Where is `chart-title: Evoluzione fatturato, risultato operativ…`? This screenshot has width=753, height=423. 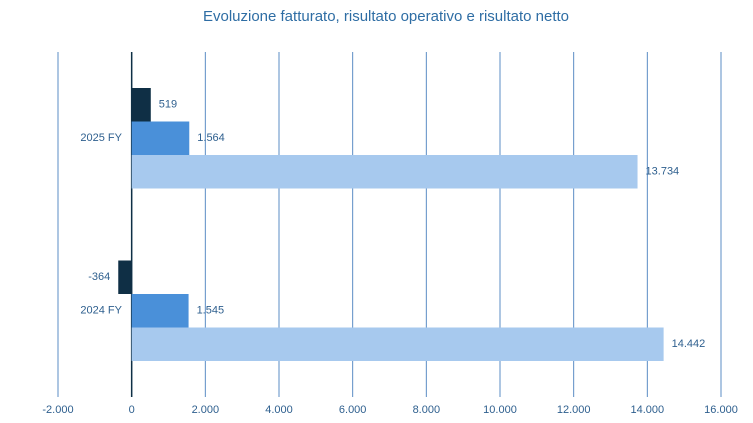 chart-title: Evoluzione fatturato, risultato operativ… is located at coordinates (386, 16).